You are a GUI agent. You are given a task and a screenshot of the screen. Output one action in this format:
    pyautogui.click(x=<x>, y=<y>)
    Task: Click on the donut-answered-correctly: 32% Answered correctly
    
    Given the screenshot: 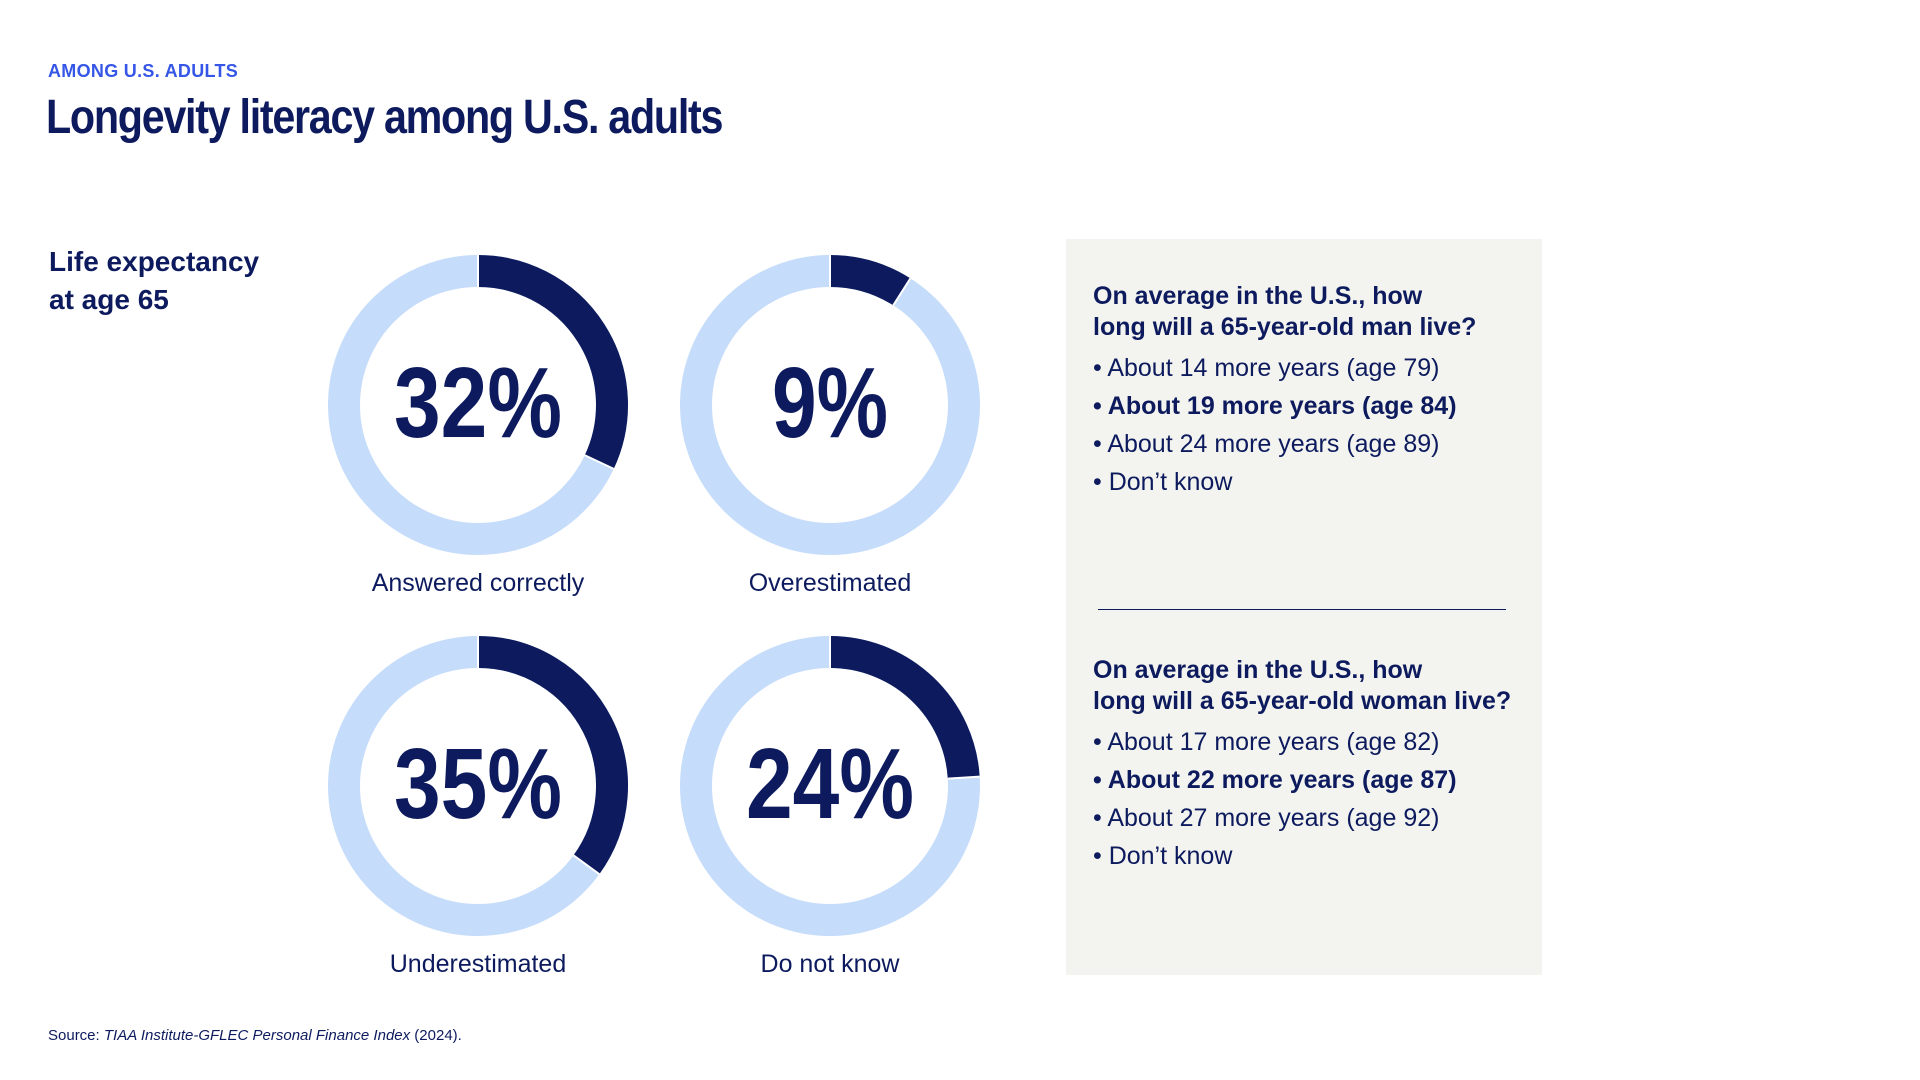 What is the action you would take?
    pyautogui.click(x=478, y=426)
    